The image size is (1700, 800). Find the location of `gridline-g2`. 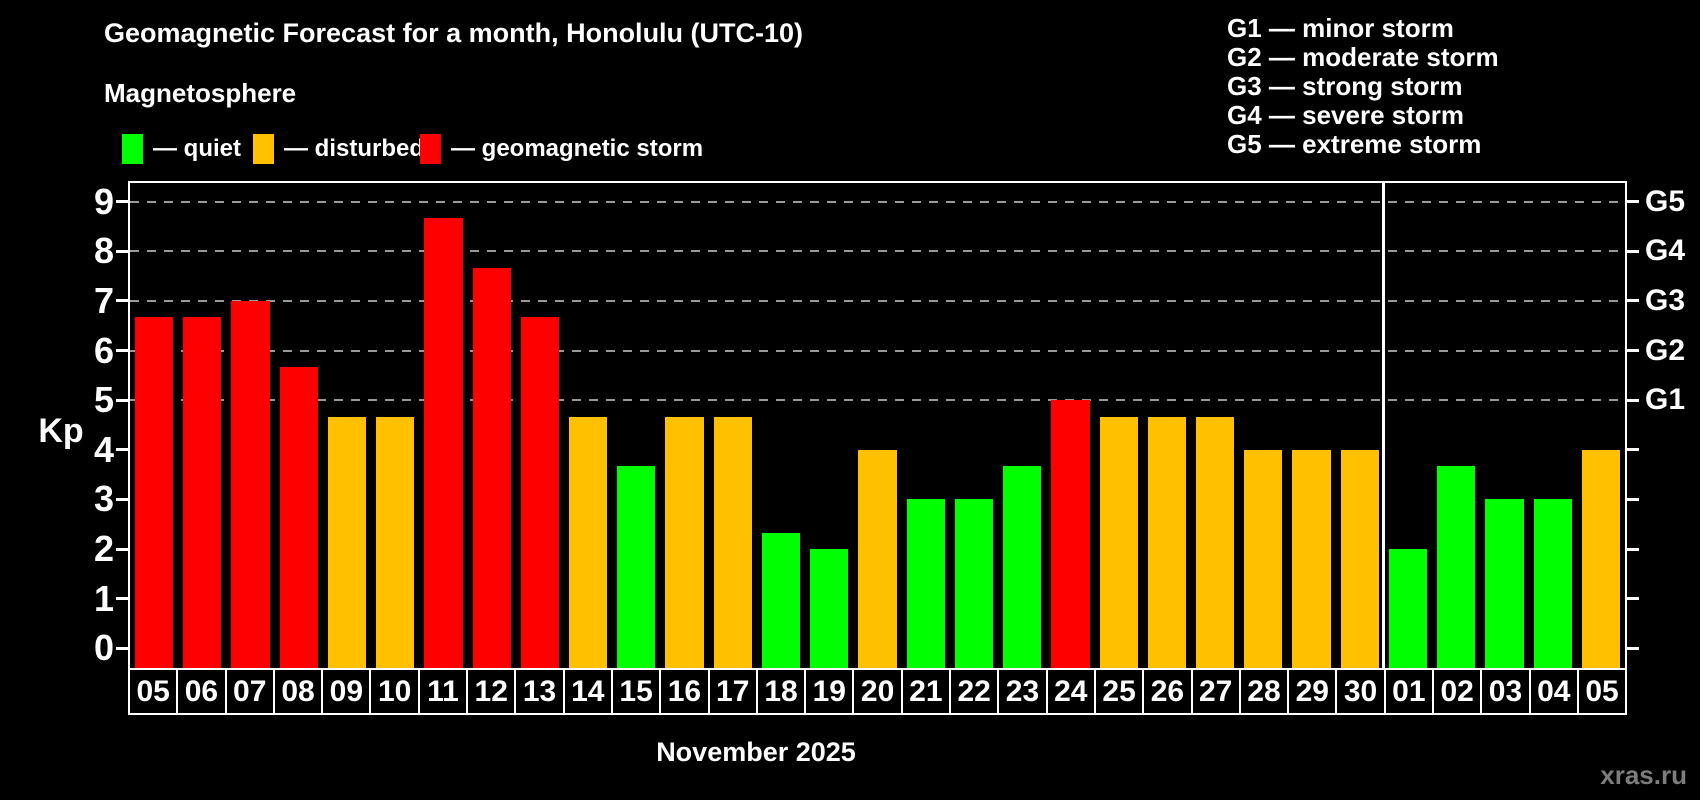

gridline-g2 is located at coordinates (877, 350).